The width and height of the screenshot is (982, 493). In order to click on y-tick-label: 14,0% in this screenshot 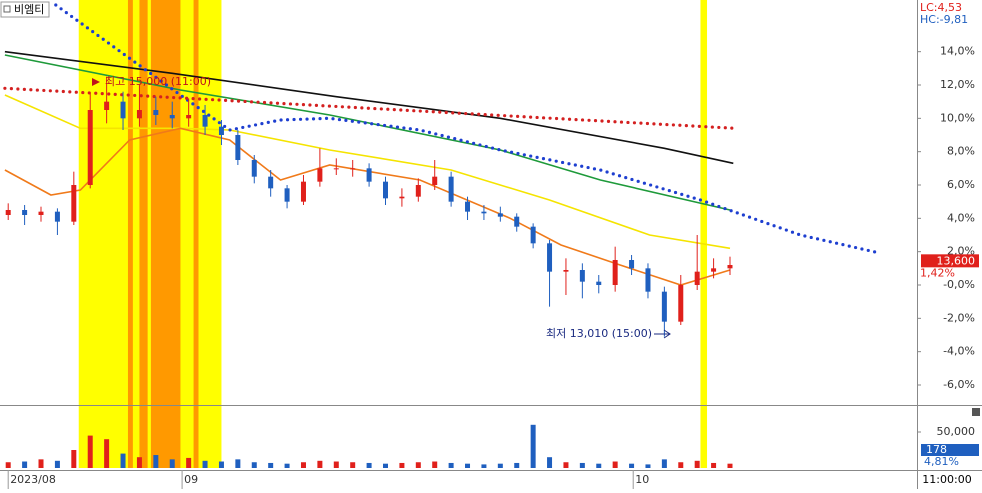, I will do `click(957, 51)`.